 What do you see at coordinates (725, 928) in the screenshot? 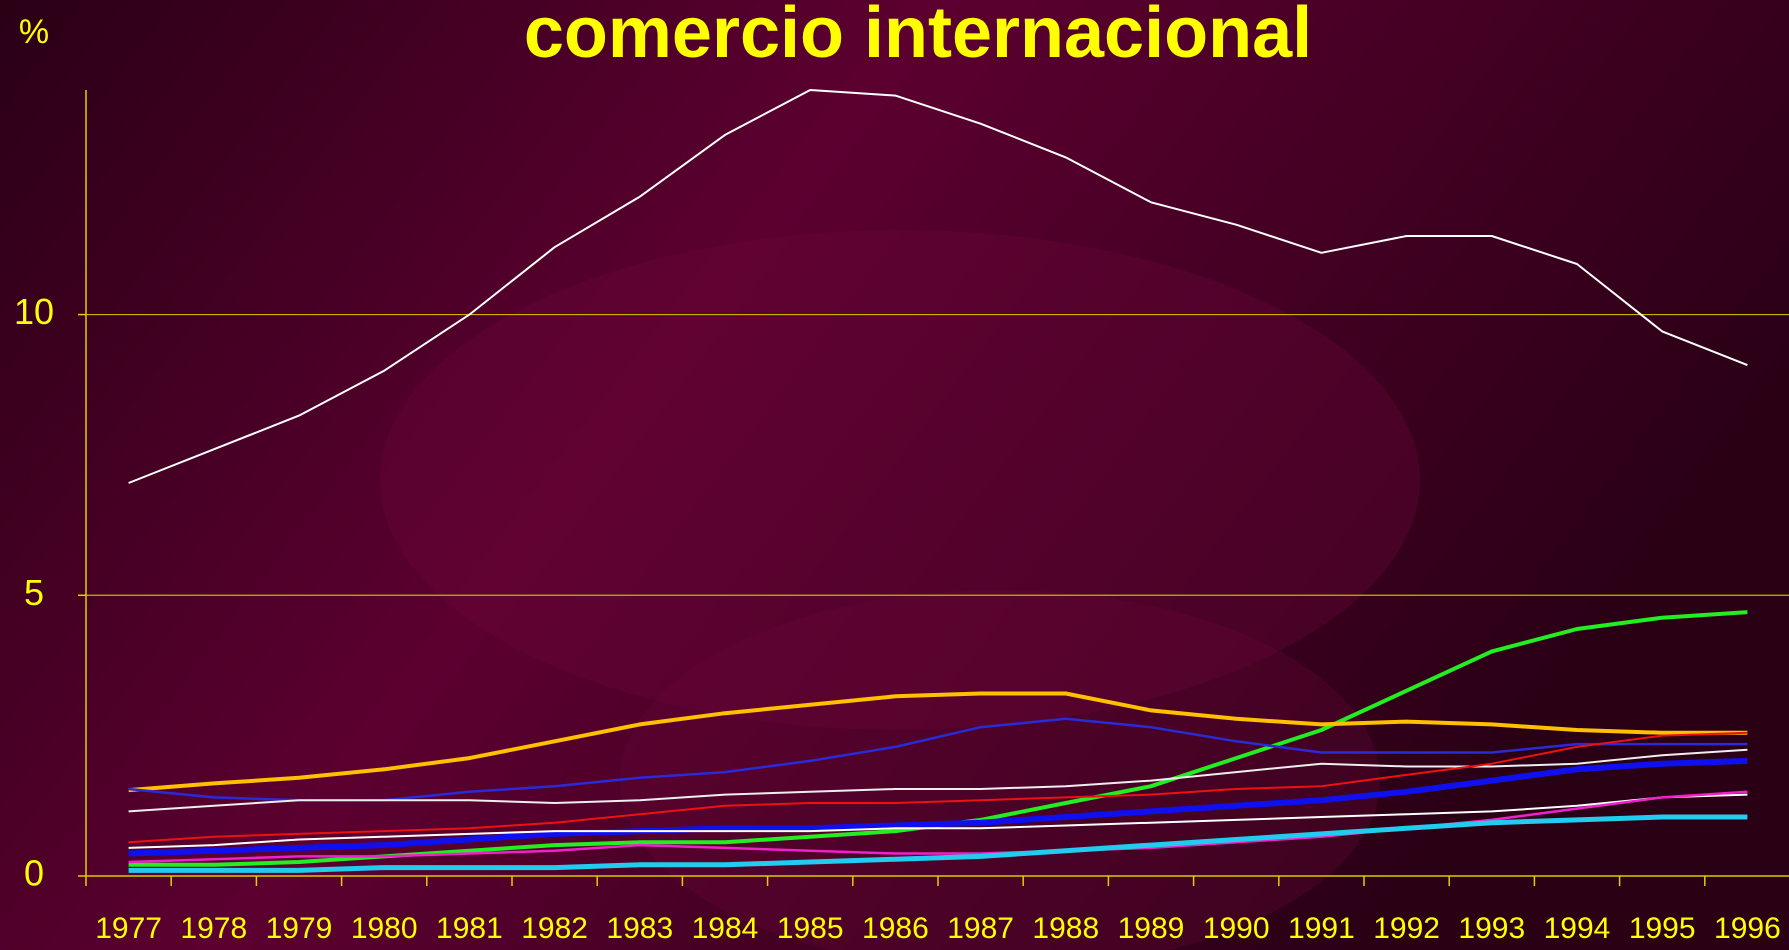
I see `x-tick-label: 1984` at bounding box center [725, 928].